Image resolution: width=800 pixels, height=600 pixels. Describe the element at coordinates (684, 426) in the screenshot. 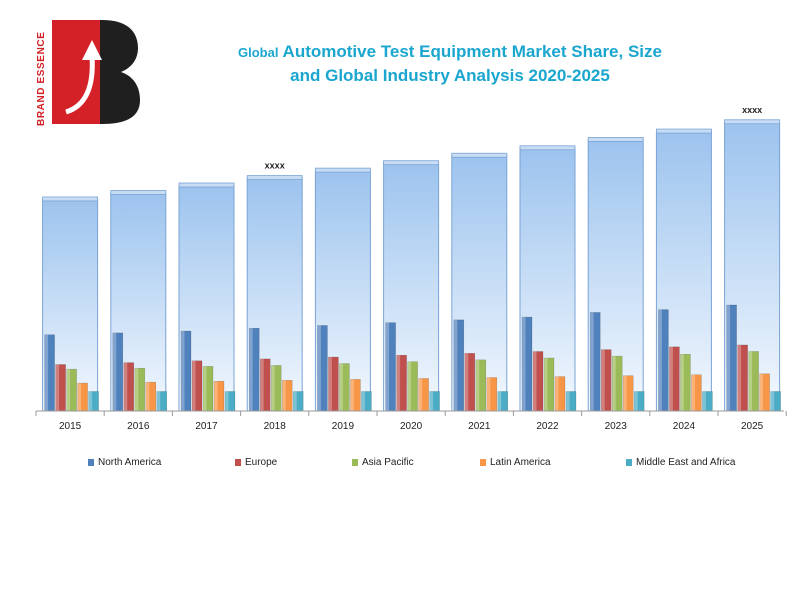

I see `x-tick-label: 2024` at that location.